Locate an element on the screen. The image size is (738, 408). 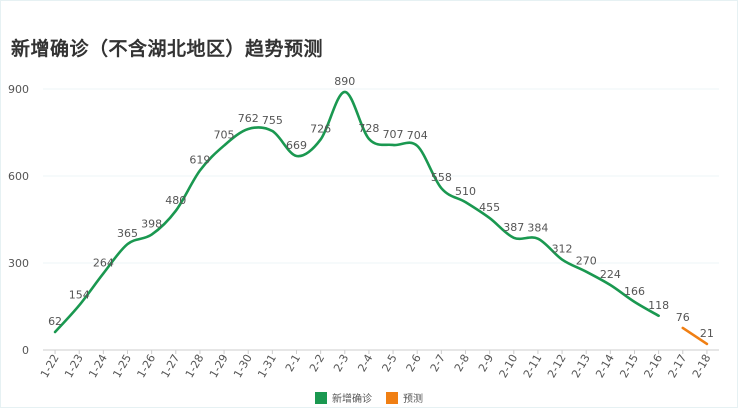
data-label: 264 is located at coordinates (103, 262).